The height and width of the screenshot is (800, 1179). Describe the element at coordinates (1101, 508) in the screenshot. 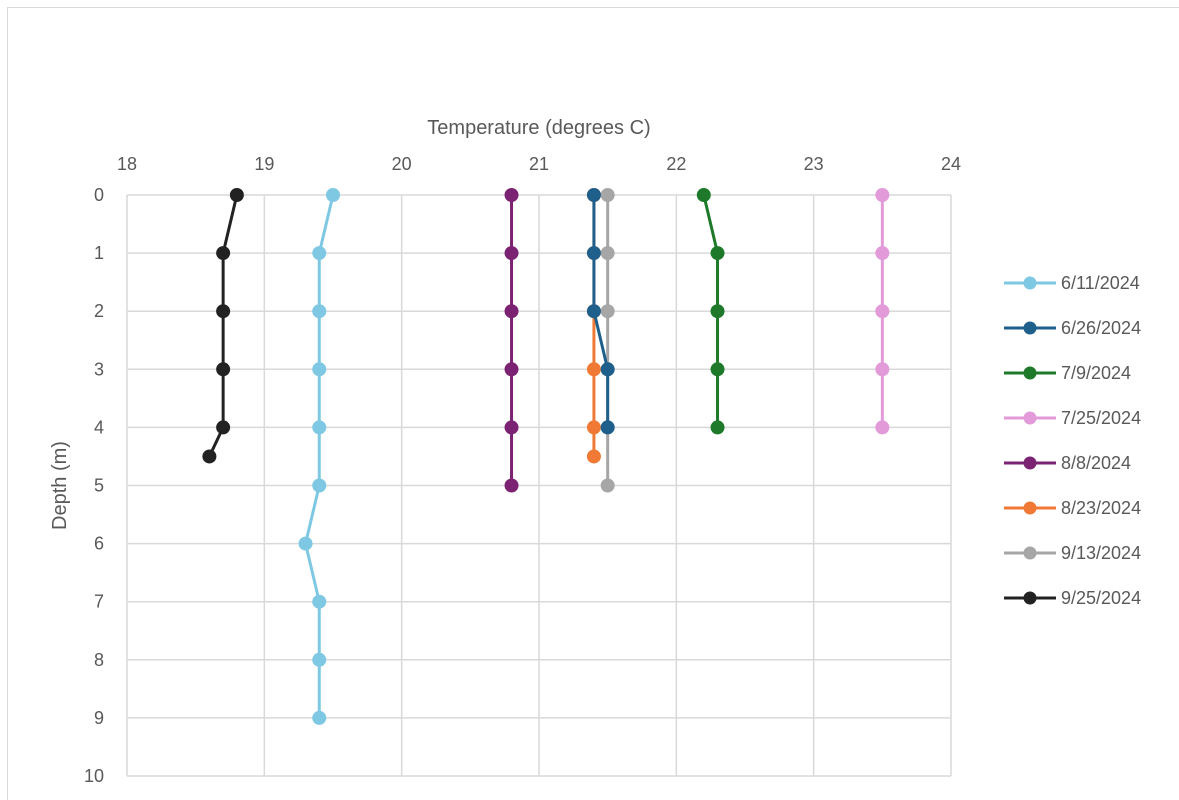

I see `legend-label: 8/23/2024` at that location.